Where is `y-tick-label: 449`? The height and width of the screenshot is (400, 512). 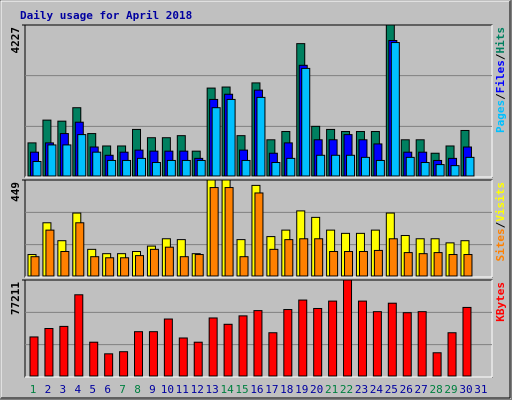 y-tick-label: 449 is located at coordinates (15, 192).